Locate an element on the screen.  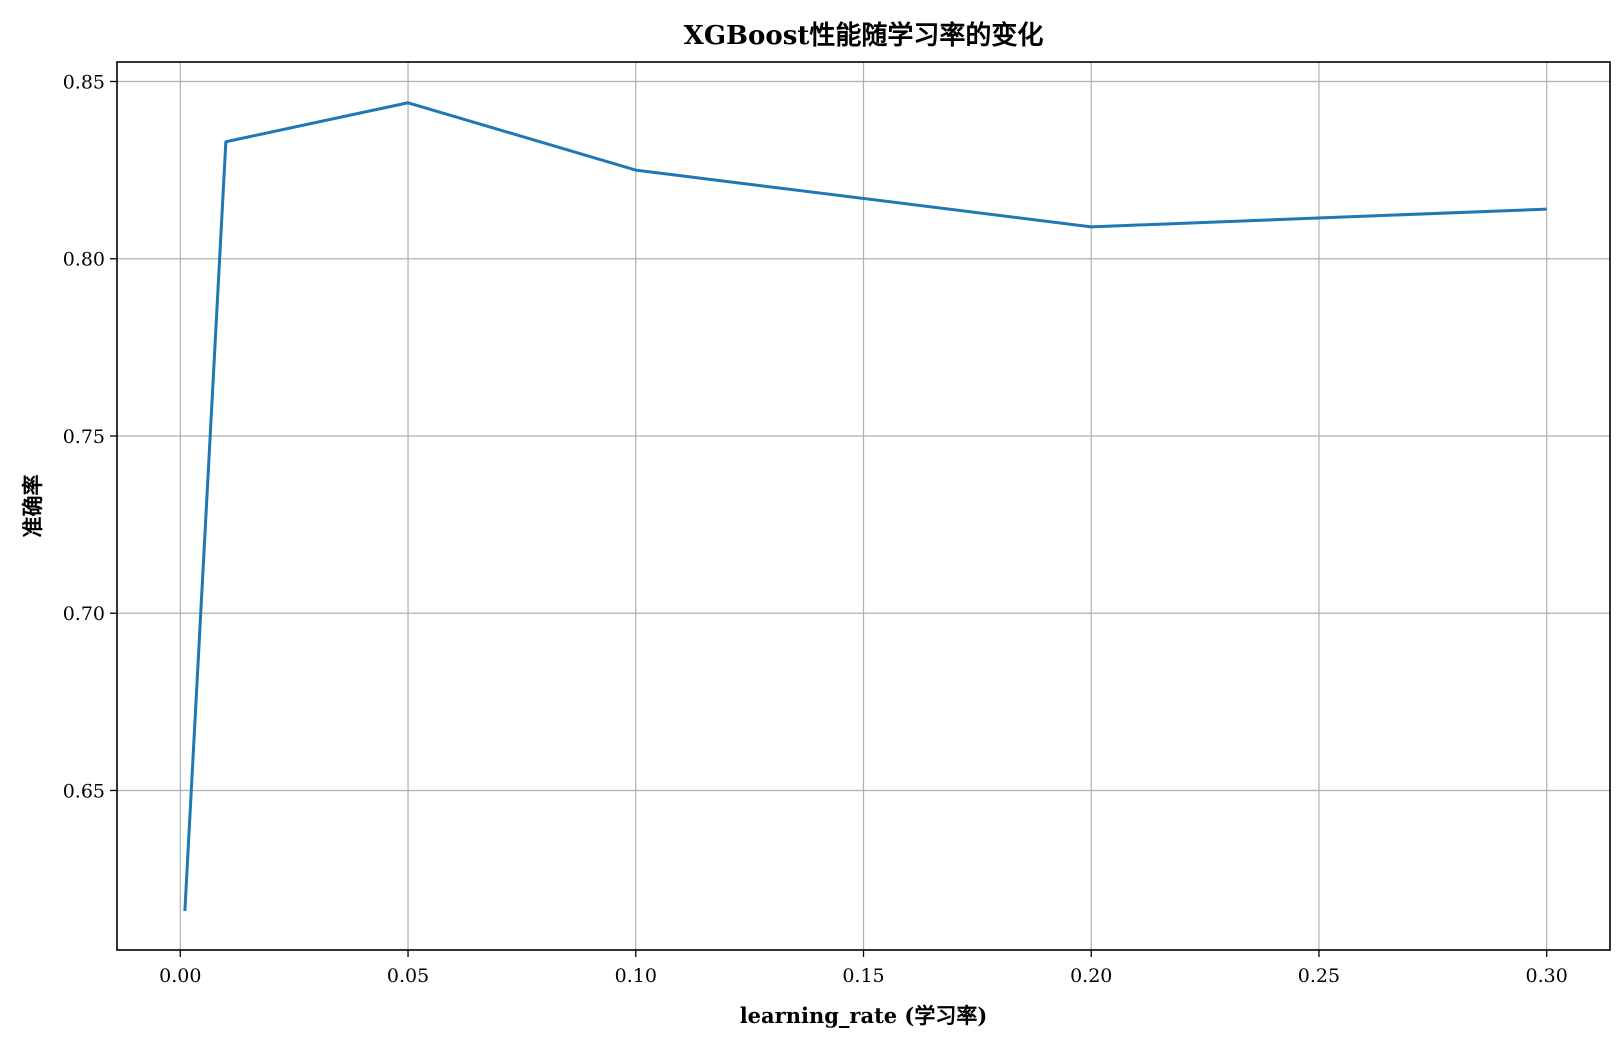
chart-title: XGBoost性能随学习率的变化 is located at coordinates (864, 35).